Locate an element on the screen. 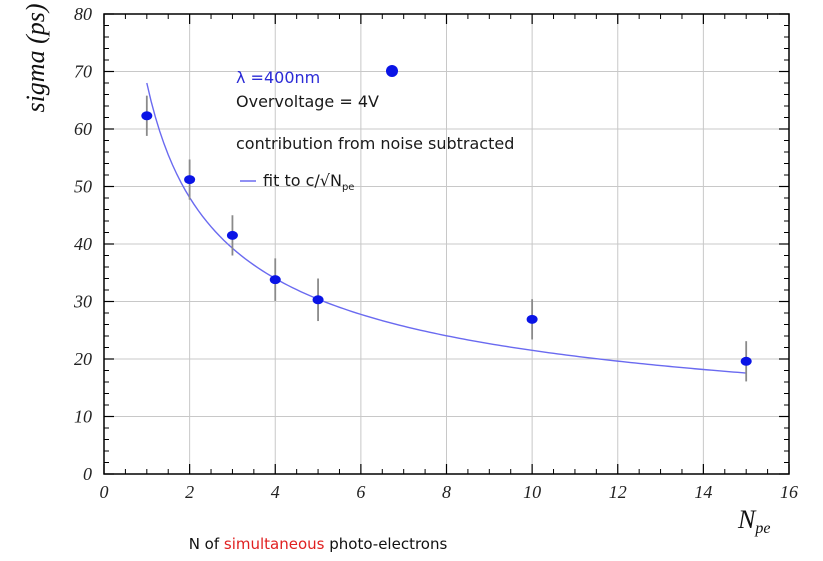  x-axis-label-subscript: pe is located at coordinates (762, 528).